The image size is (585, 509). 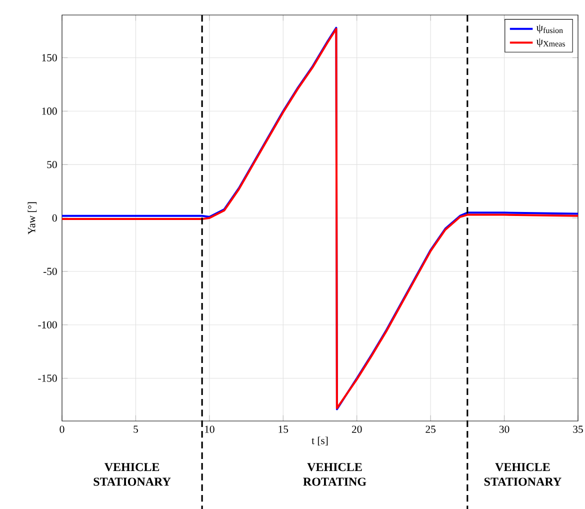 What do you see at coordinates (504, 429) in the screenshot?
I see `x-tick-label: 30` at bounding box center [504, 429].